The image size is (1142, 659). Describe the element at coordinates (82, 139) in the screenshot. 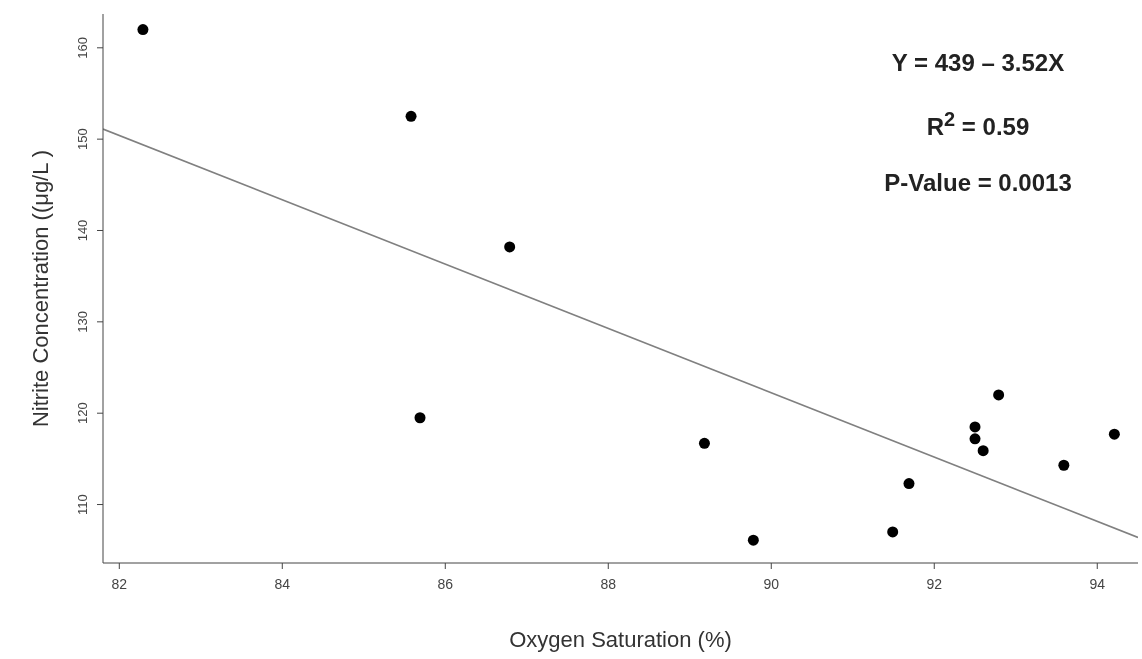

I see `y-tick-label: 150` at that location.